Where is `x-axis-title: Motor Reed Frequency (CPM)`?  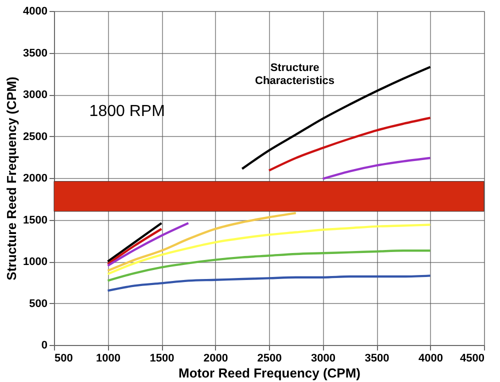
x-axis-title: Motor Reed Frequency (CPM) is located at coordinates (269, 373).